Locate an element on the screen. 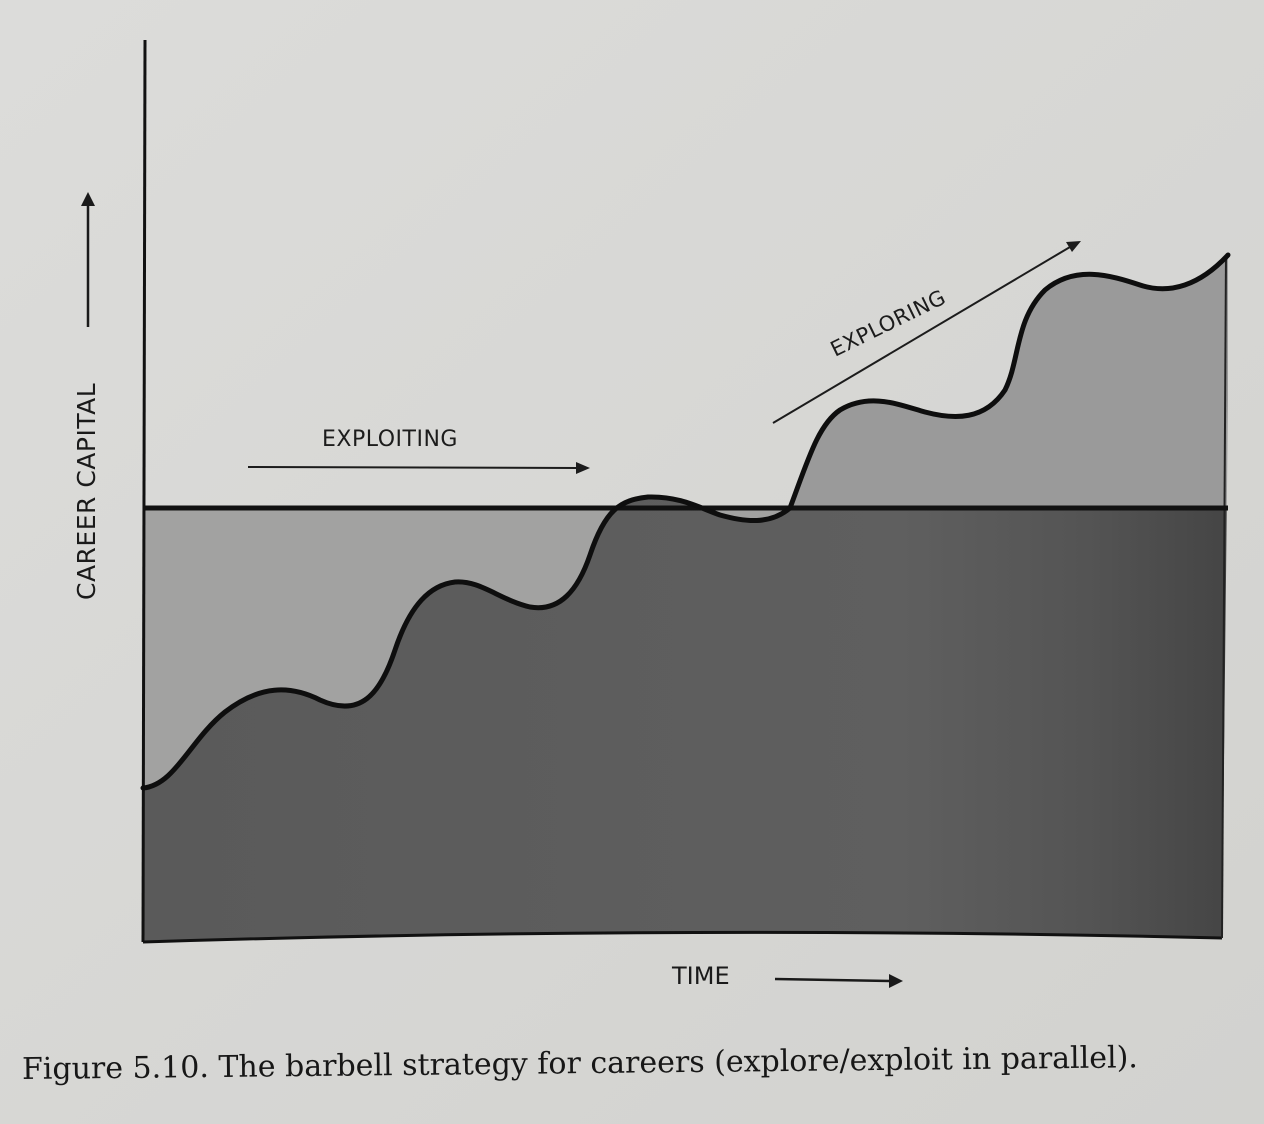  x-axis-arrow-icon is located at coordinates (838, 981).